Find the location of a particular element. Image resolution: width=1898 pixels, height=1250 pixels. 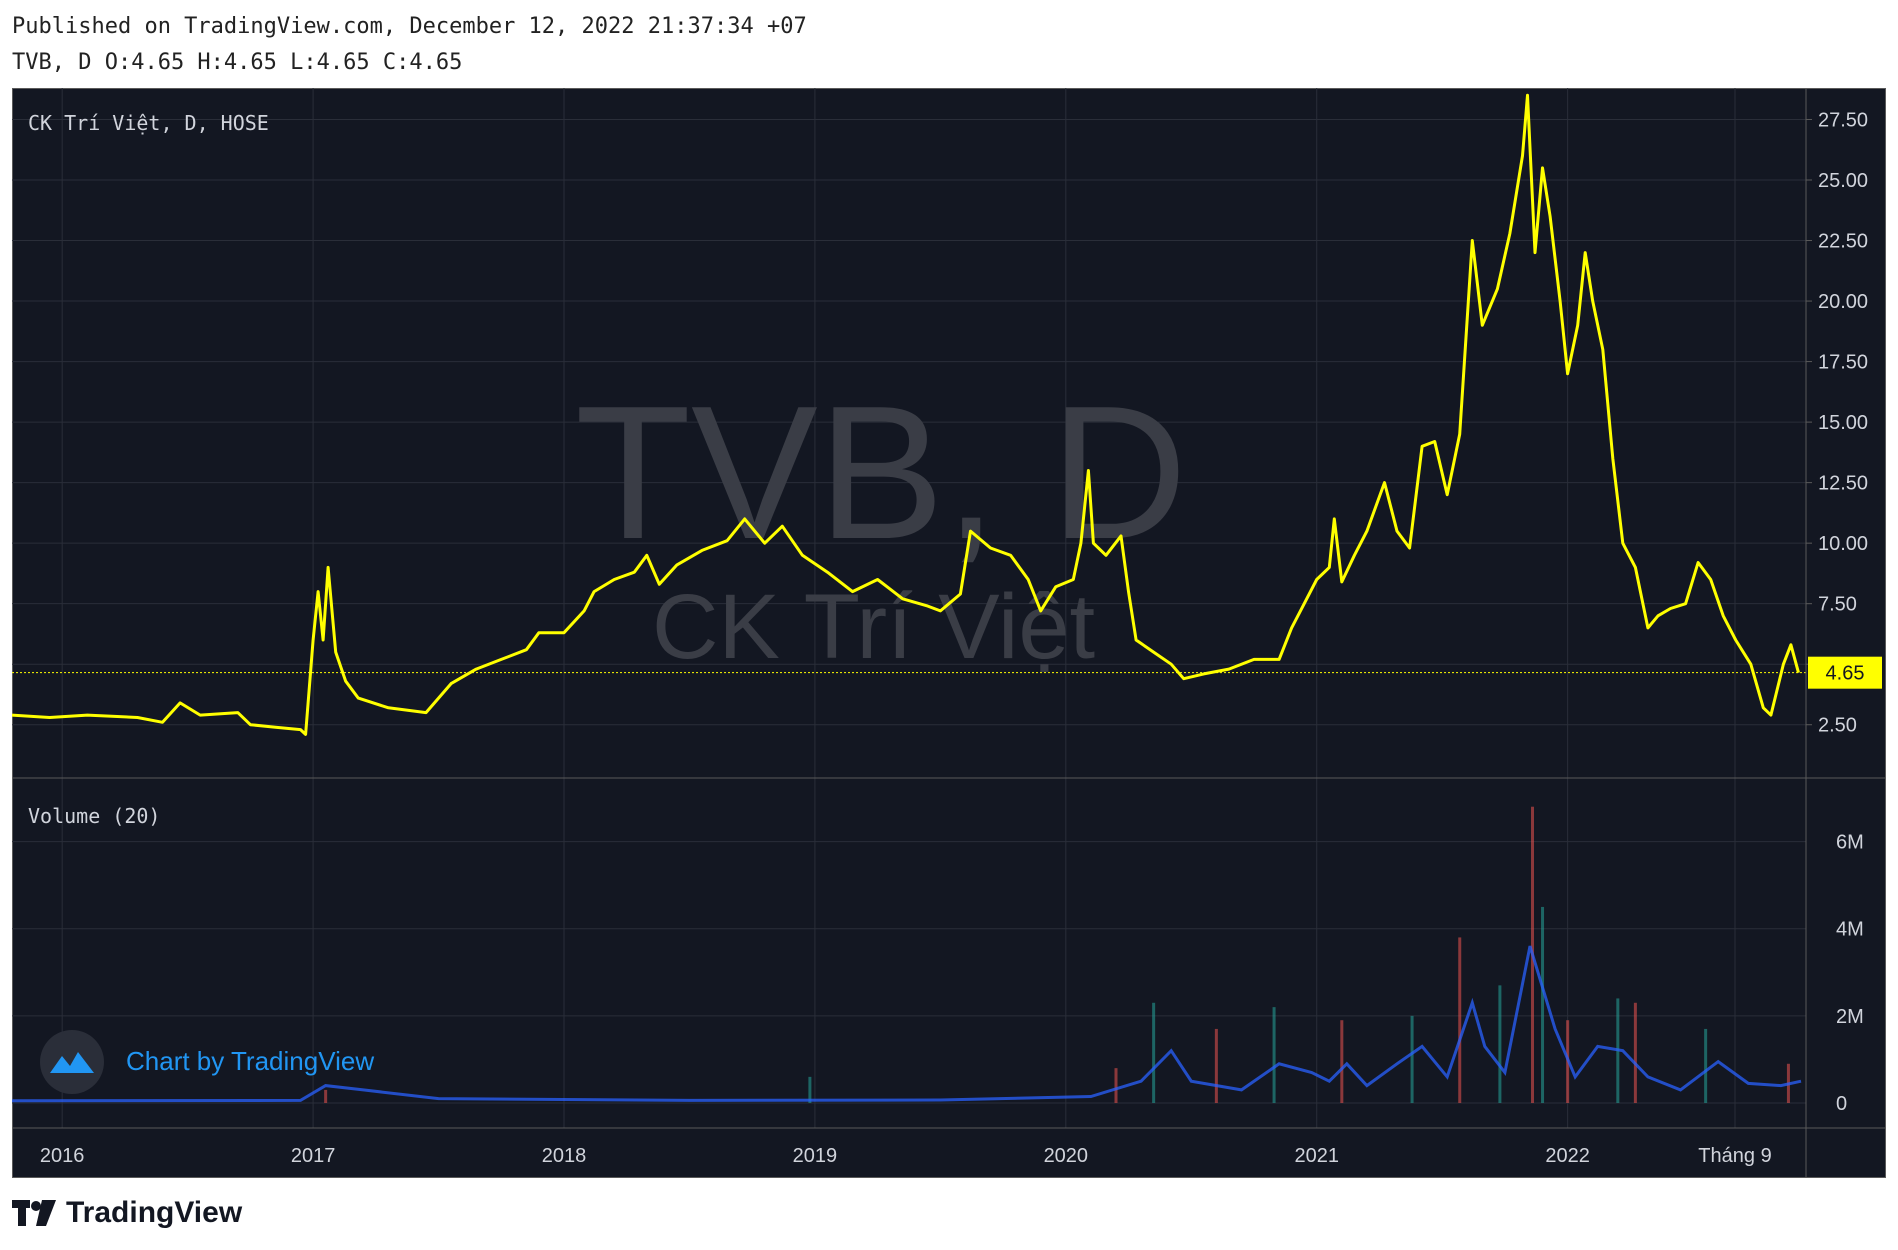

last-price-badge: 4.65 is located at coordinates (1845, 672).